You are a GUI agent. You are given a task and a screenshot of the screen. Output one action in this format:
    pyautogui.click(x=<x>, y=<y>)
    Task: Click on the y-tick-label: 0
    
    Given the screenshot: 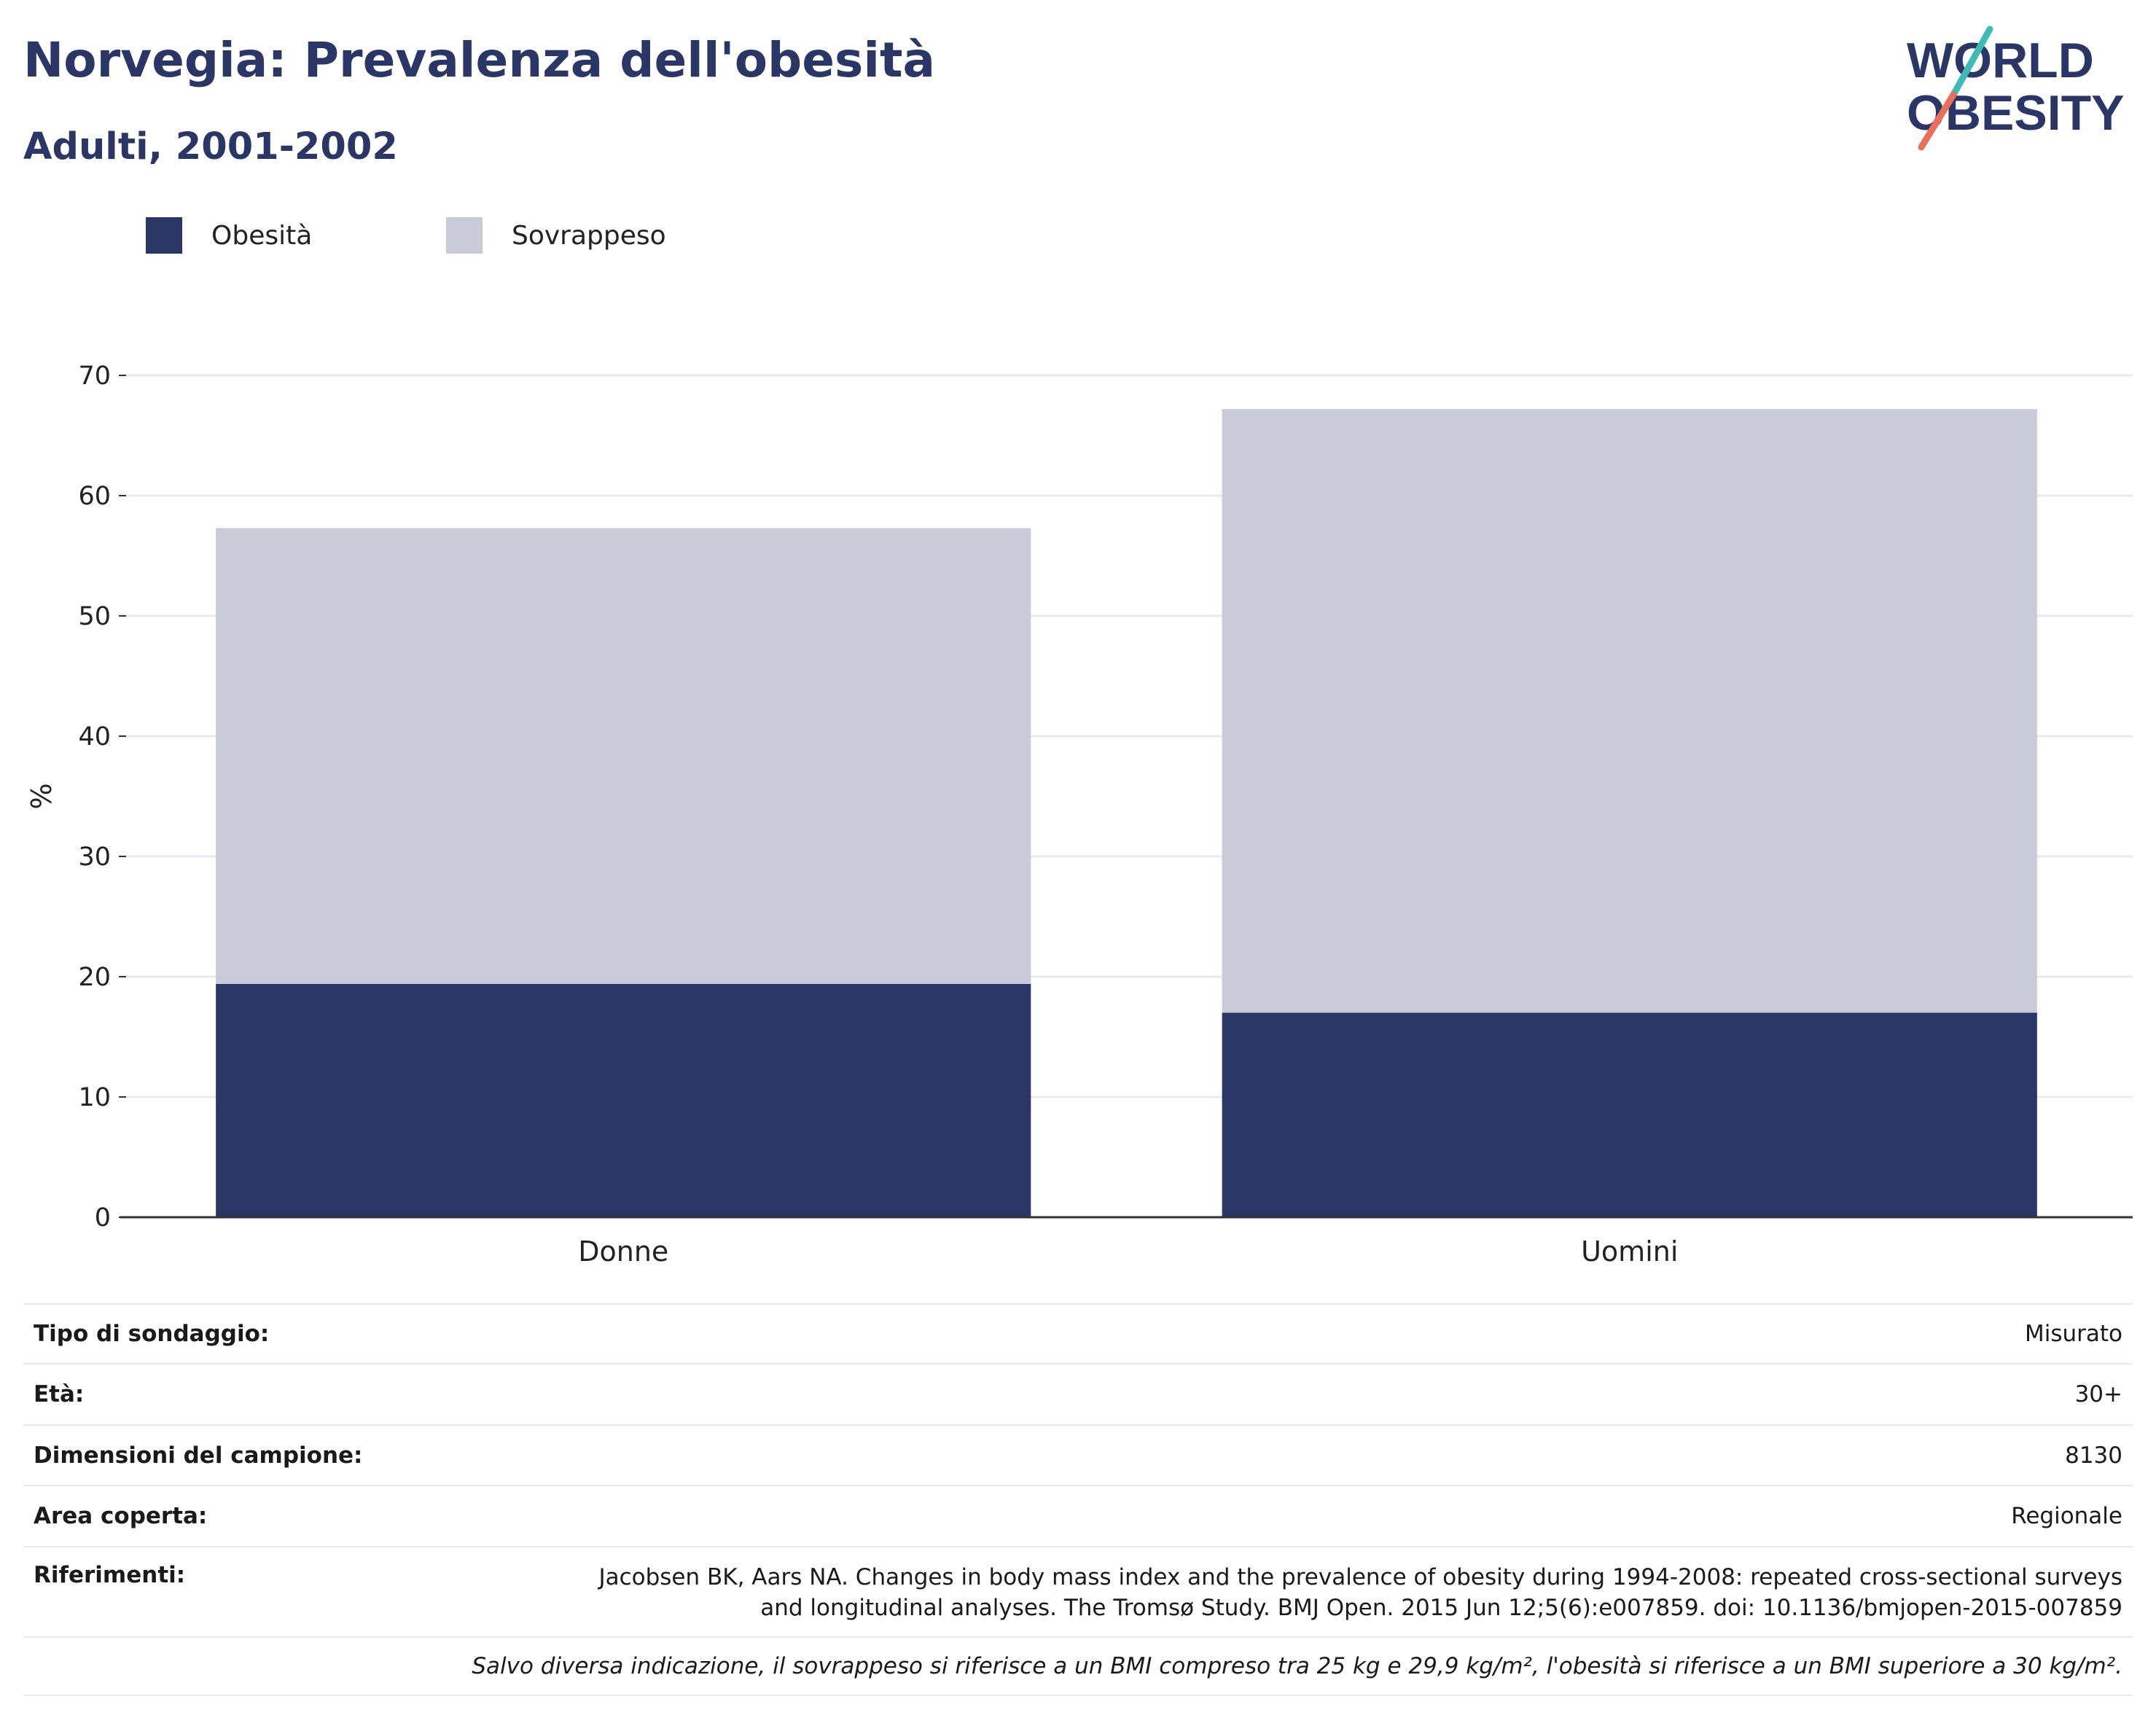 What is the action you would take?
    pyautogui.click(x=103, y=1218)
    